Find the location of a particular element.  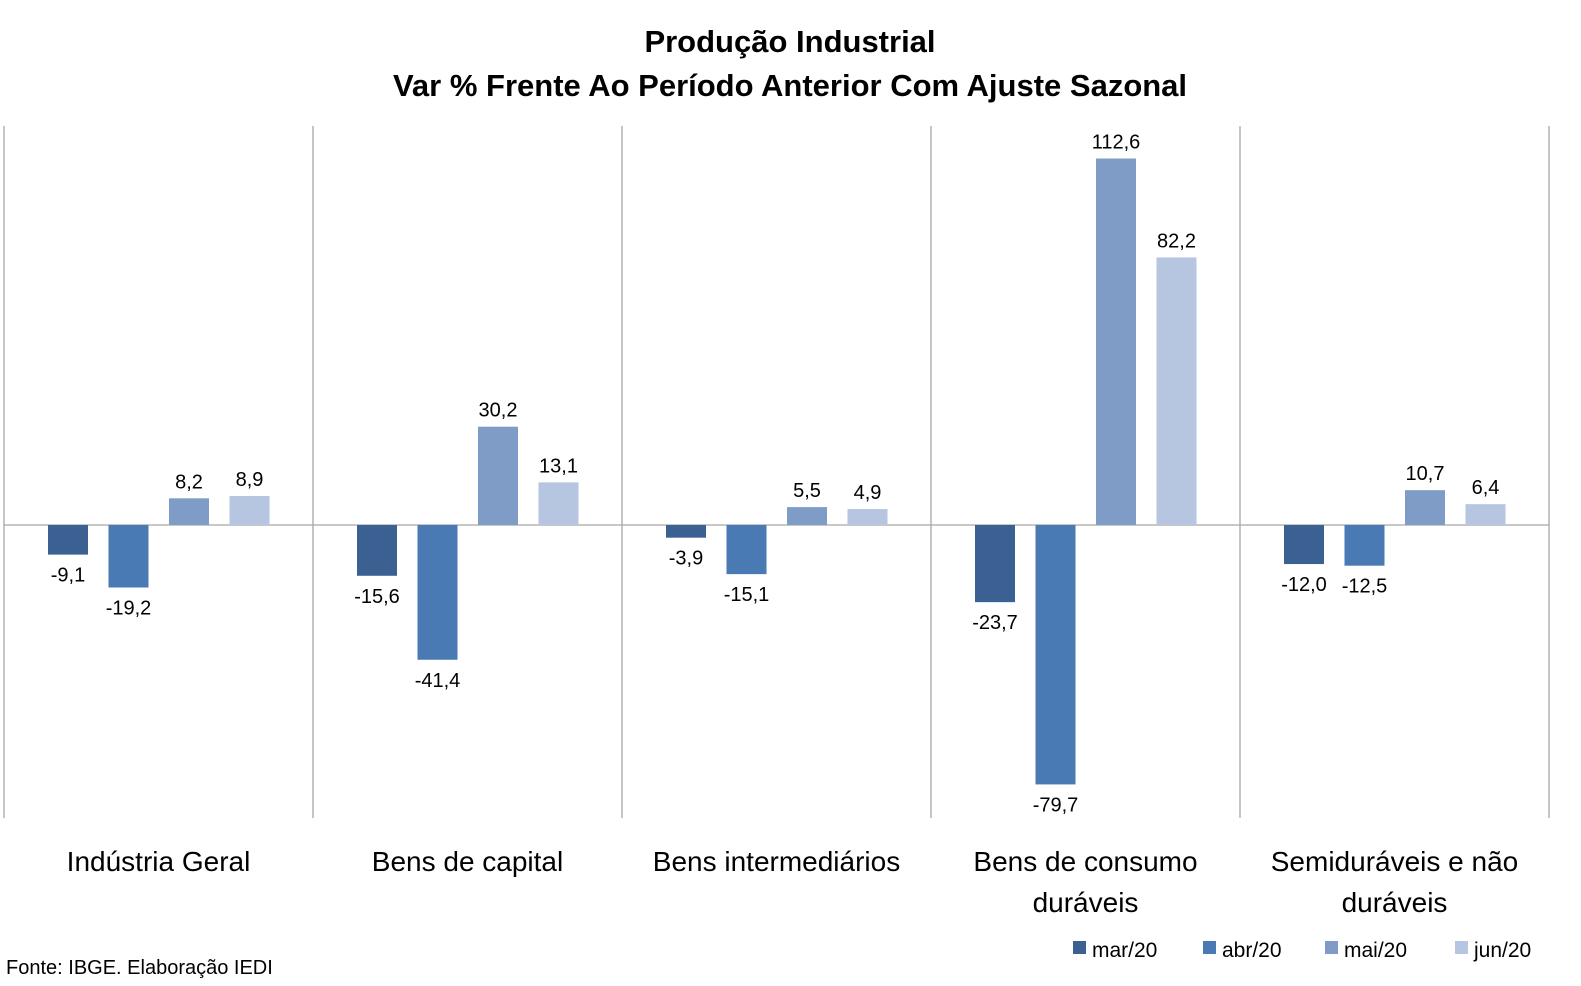

data-label: -9,1 is located at coordinates (68, 576).